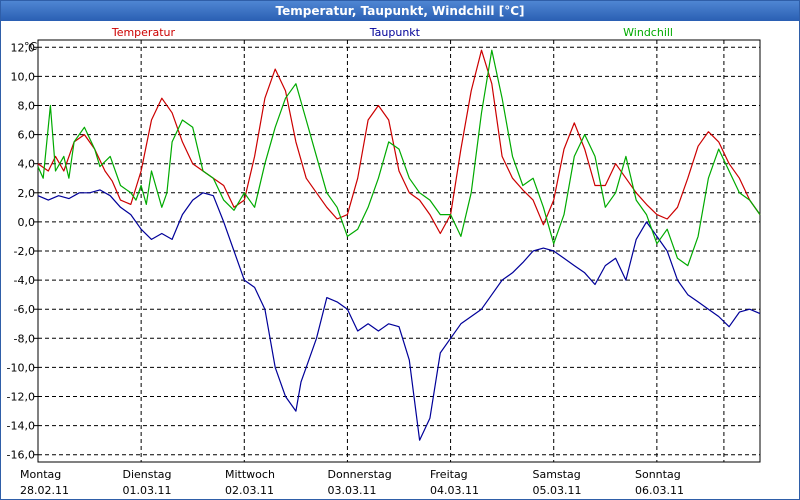 The image size is (800, 500). What do you see at coordinates (557, 474) in the screenshot?
I see `x-day-label: Samstag` at bounding box center [557, 474].